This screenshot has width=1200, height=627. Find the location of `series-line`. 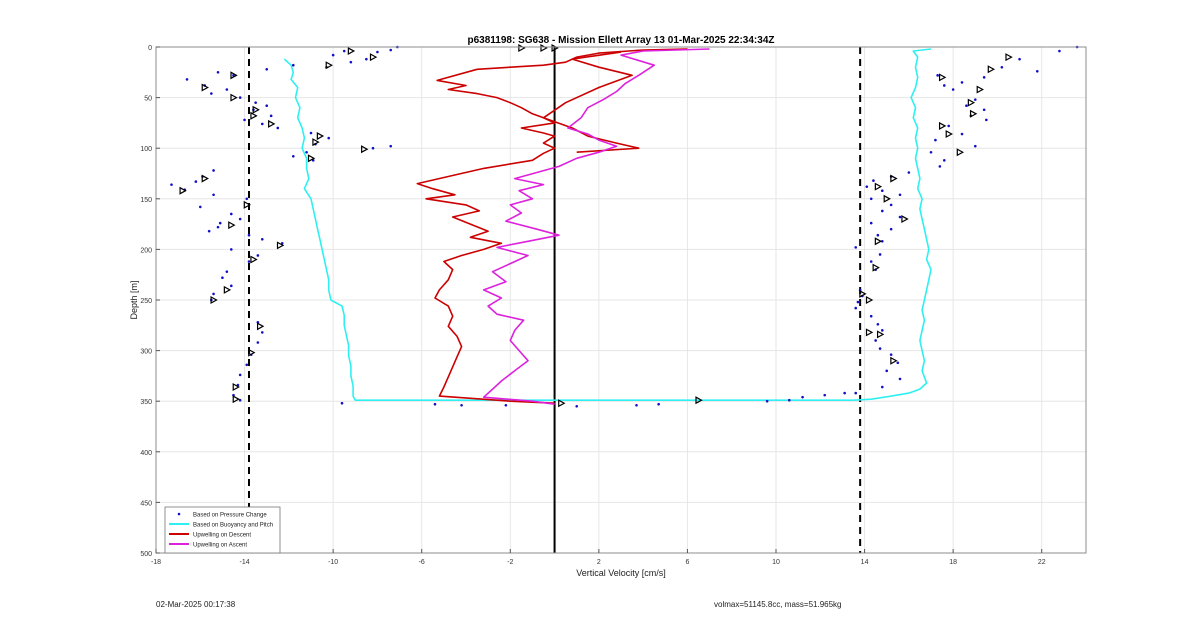

series-line is located at coordinates (552, 226).